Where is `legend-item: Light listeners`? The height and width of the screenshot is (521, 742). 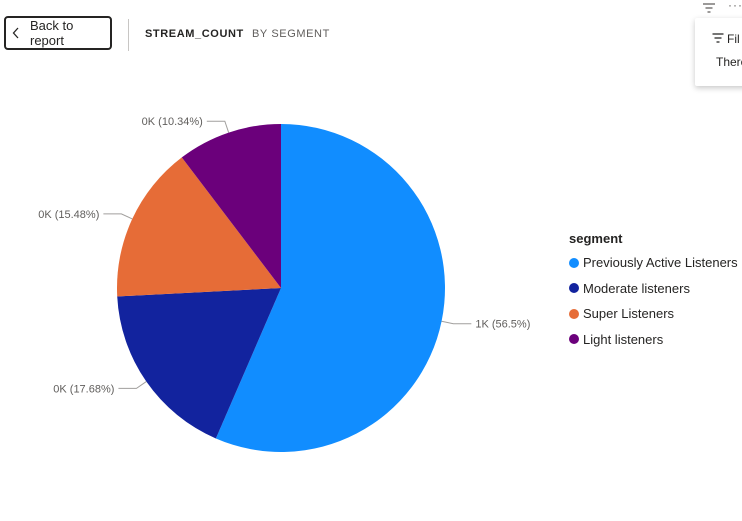 legend-item: Light listeners is located at coordinates (653, 340).